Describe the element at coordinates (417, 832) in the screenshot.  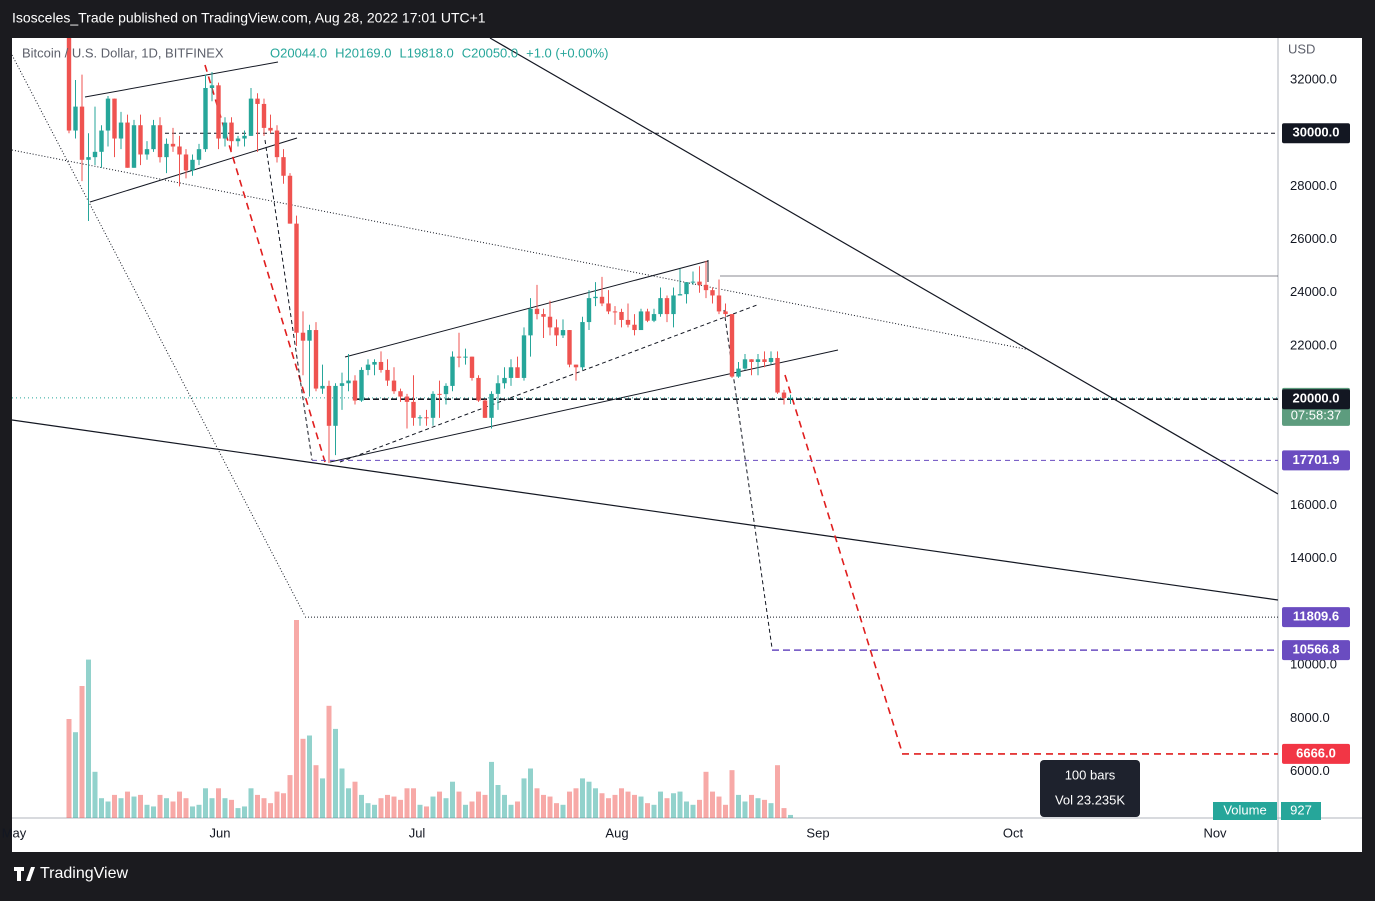
I see `x-tick-label: Jul` at that location.